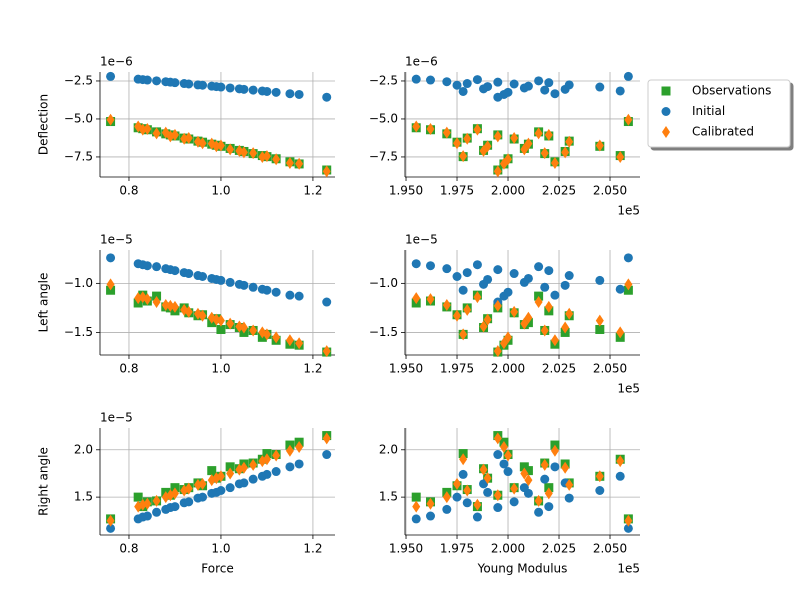 This screenshot has width=800, height=600. What do you see at coordinates (388, 497) in the screenshot?
I see `y-tick-label: 1.5` at bounding box center [388, 497].